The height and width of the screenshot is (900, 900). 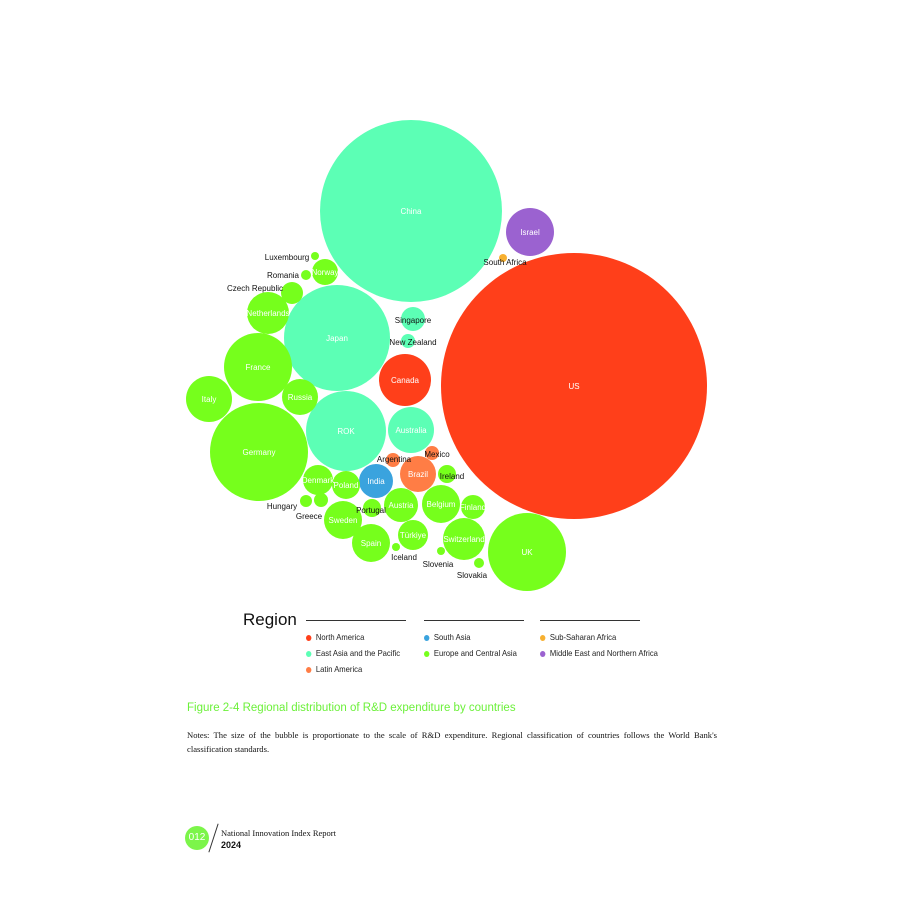 I want to click on bubble-sweden, so click(x=343, y=520).